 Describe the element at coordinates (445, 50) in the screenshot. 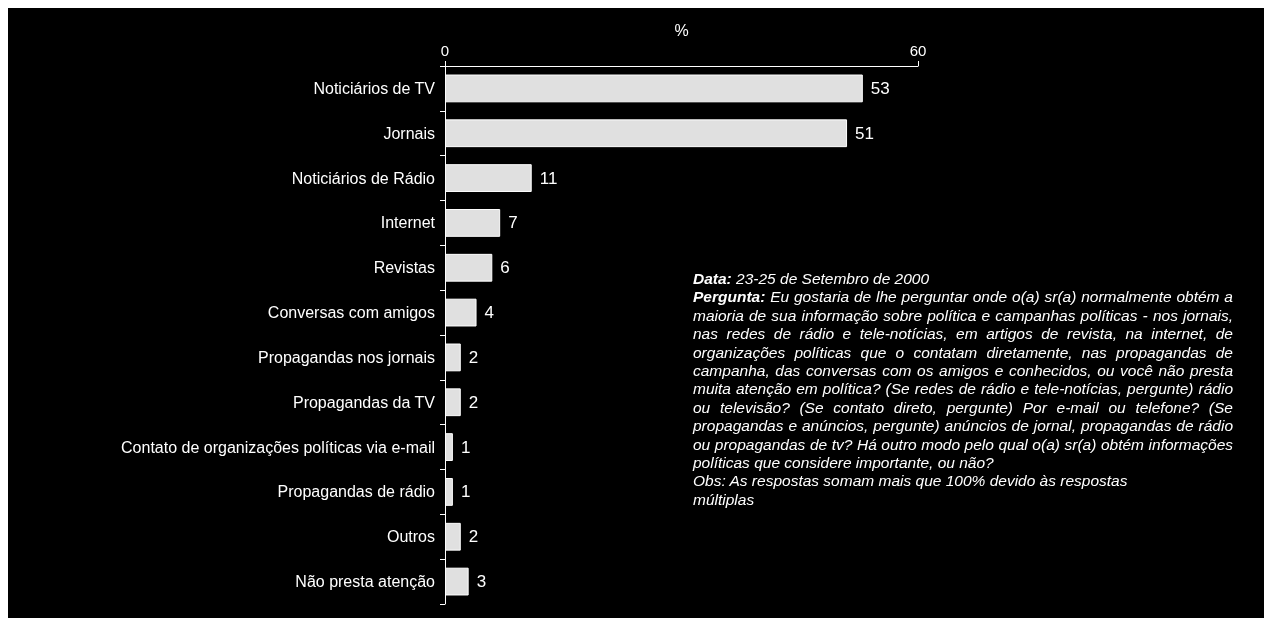

I see `x-tick-label: 0` at that location.